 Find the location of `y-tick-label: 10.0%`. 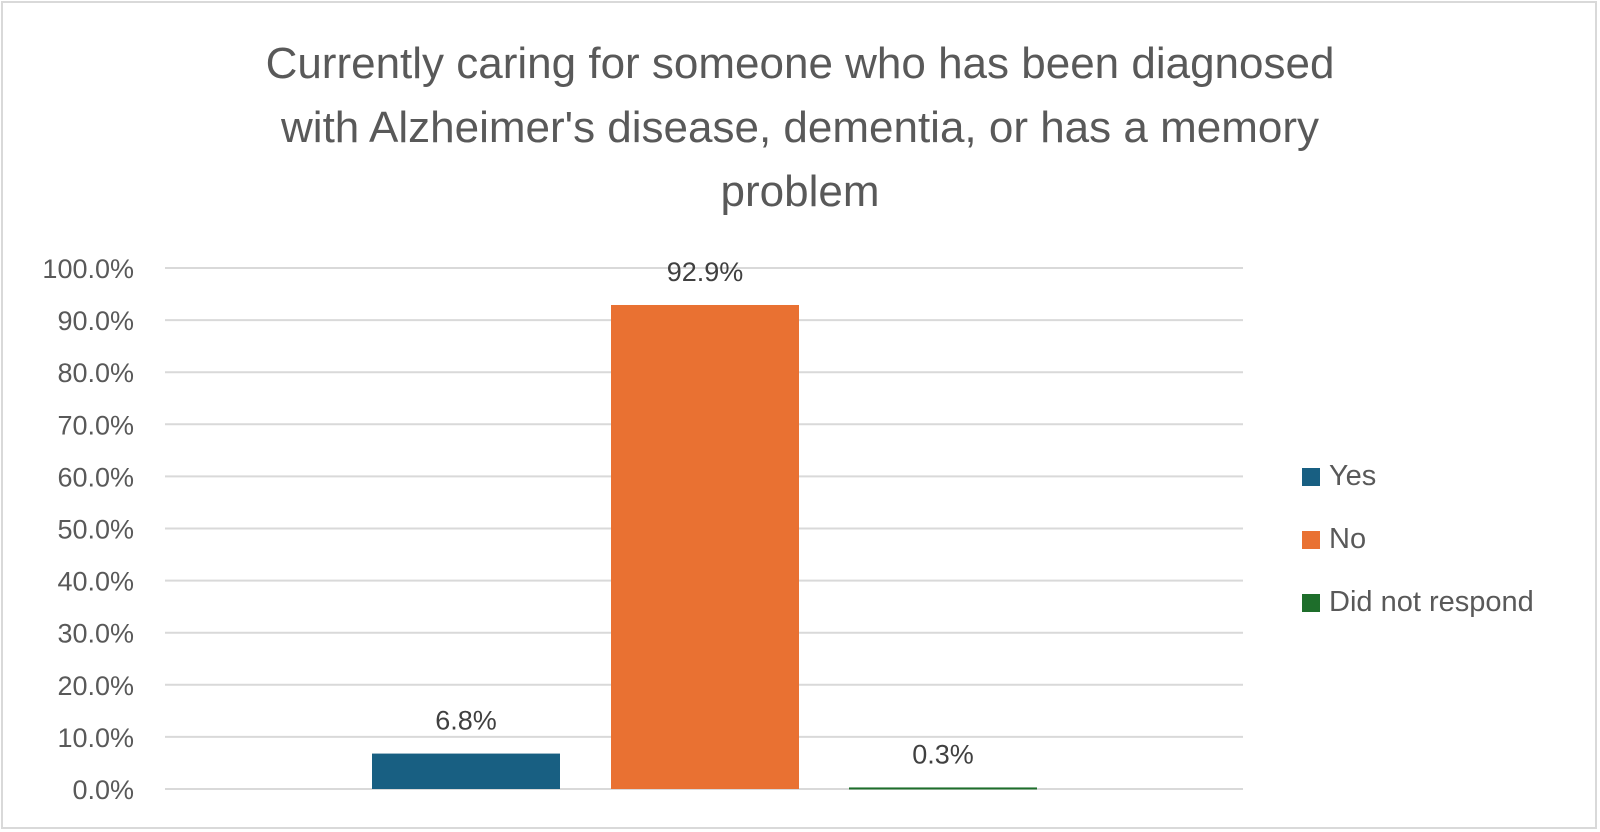

y-tick-label: 10.0% is located at coordinates (95, 738).